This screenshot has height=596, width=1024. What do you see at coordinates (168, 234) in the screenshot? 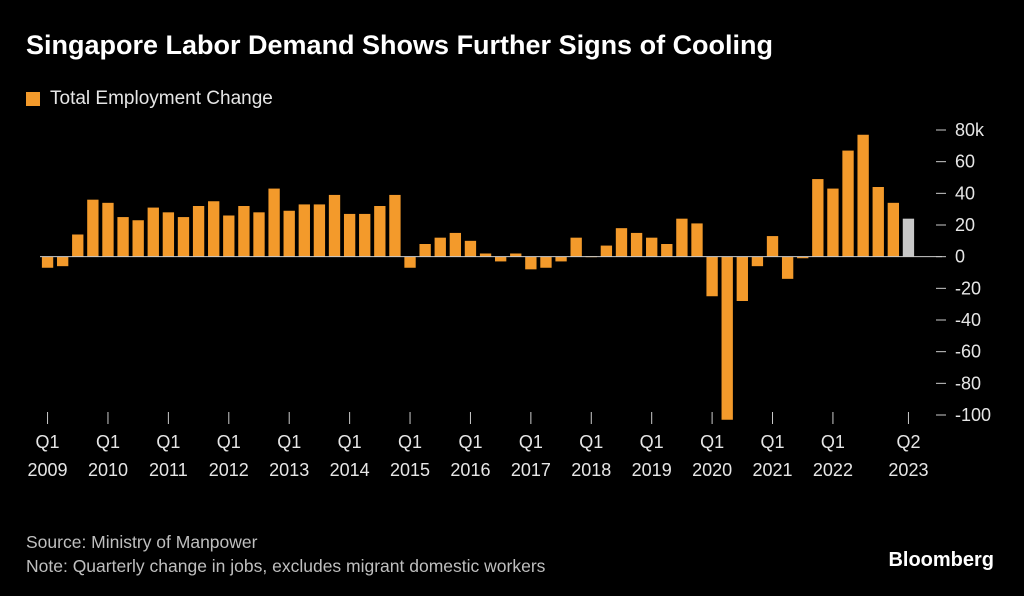
I see `bar-q1-2011` at bounding box center [168, 234].